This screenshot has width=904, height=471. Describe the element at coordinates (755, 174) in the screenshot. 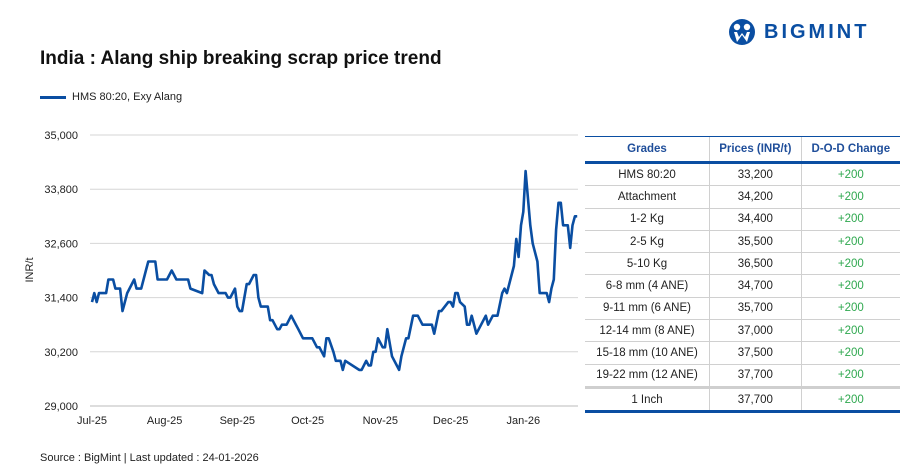

I see `cell-price: 33,200` at that location.